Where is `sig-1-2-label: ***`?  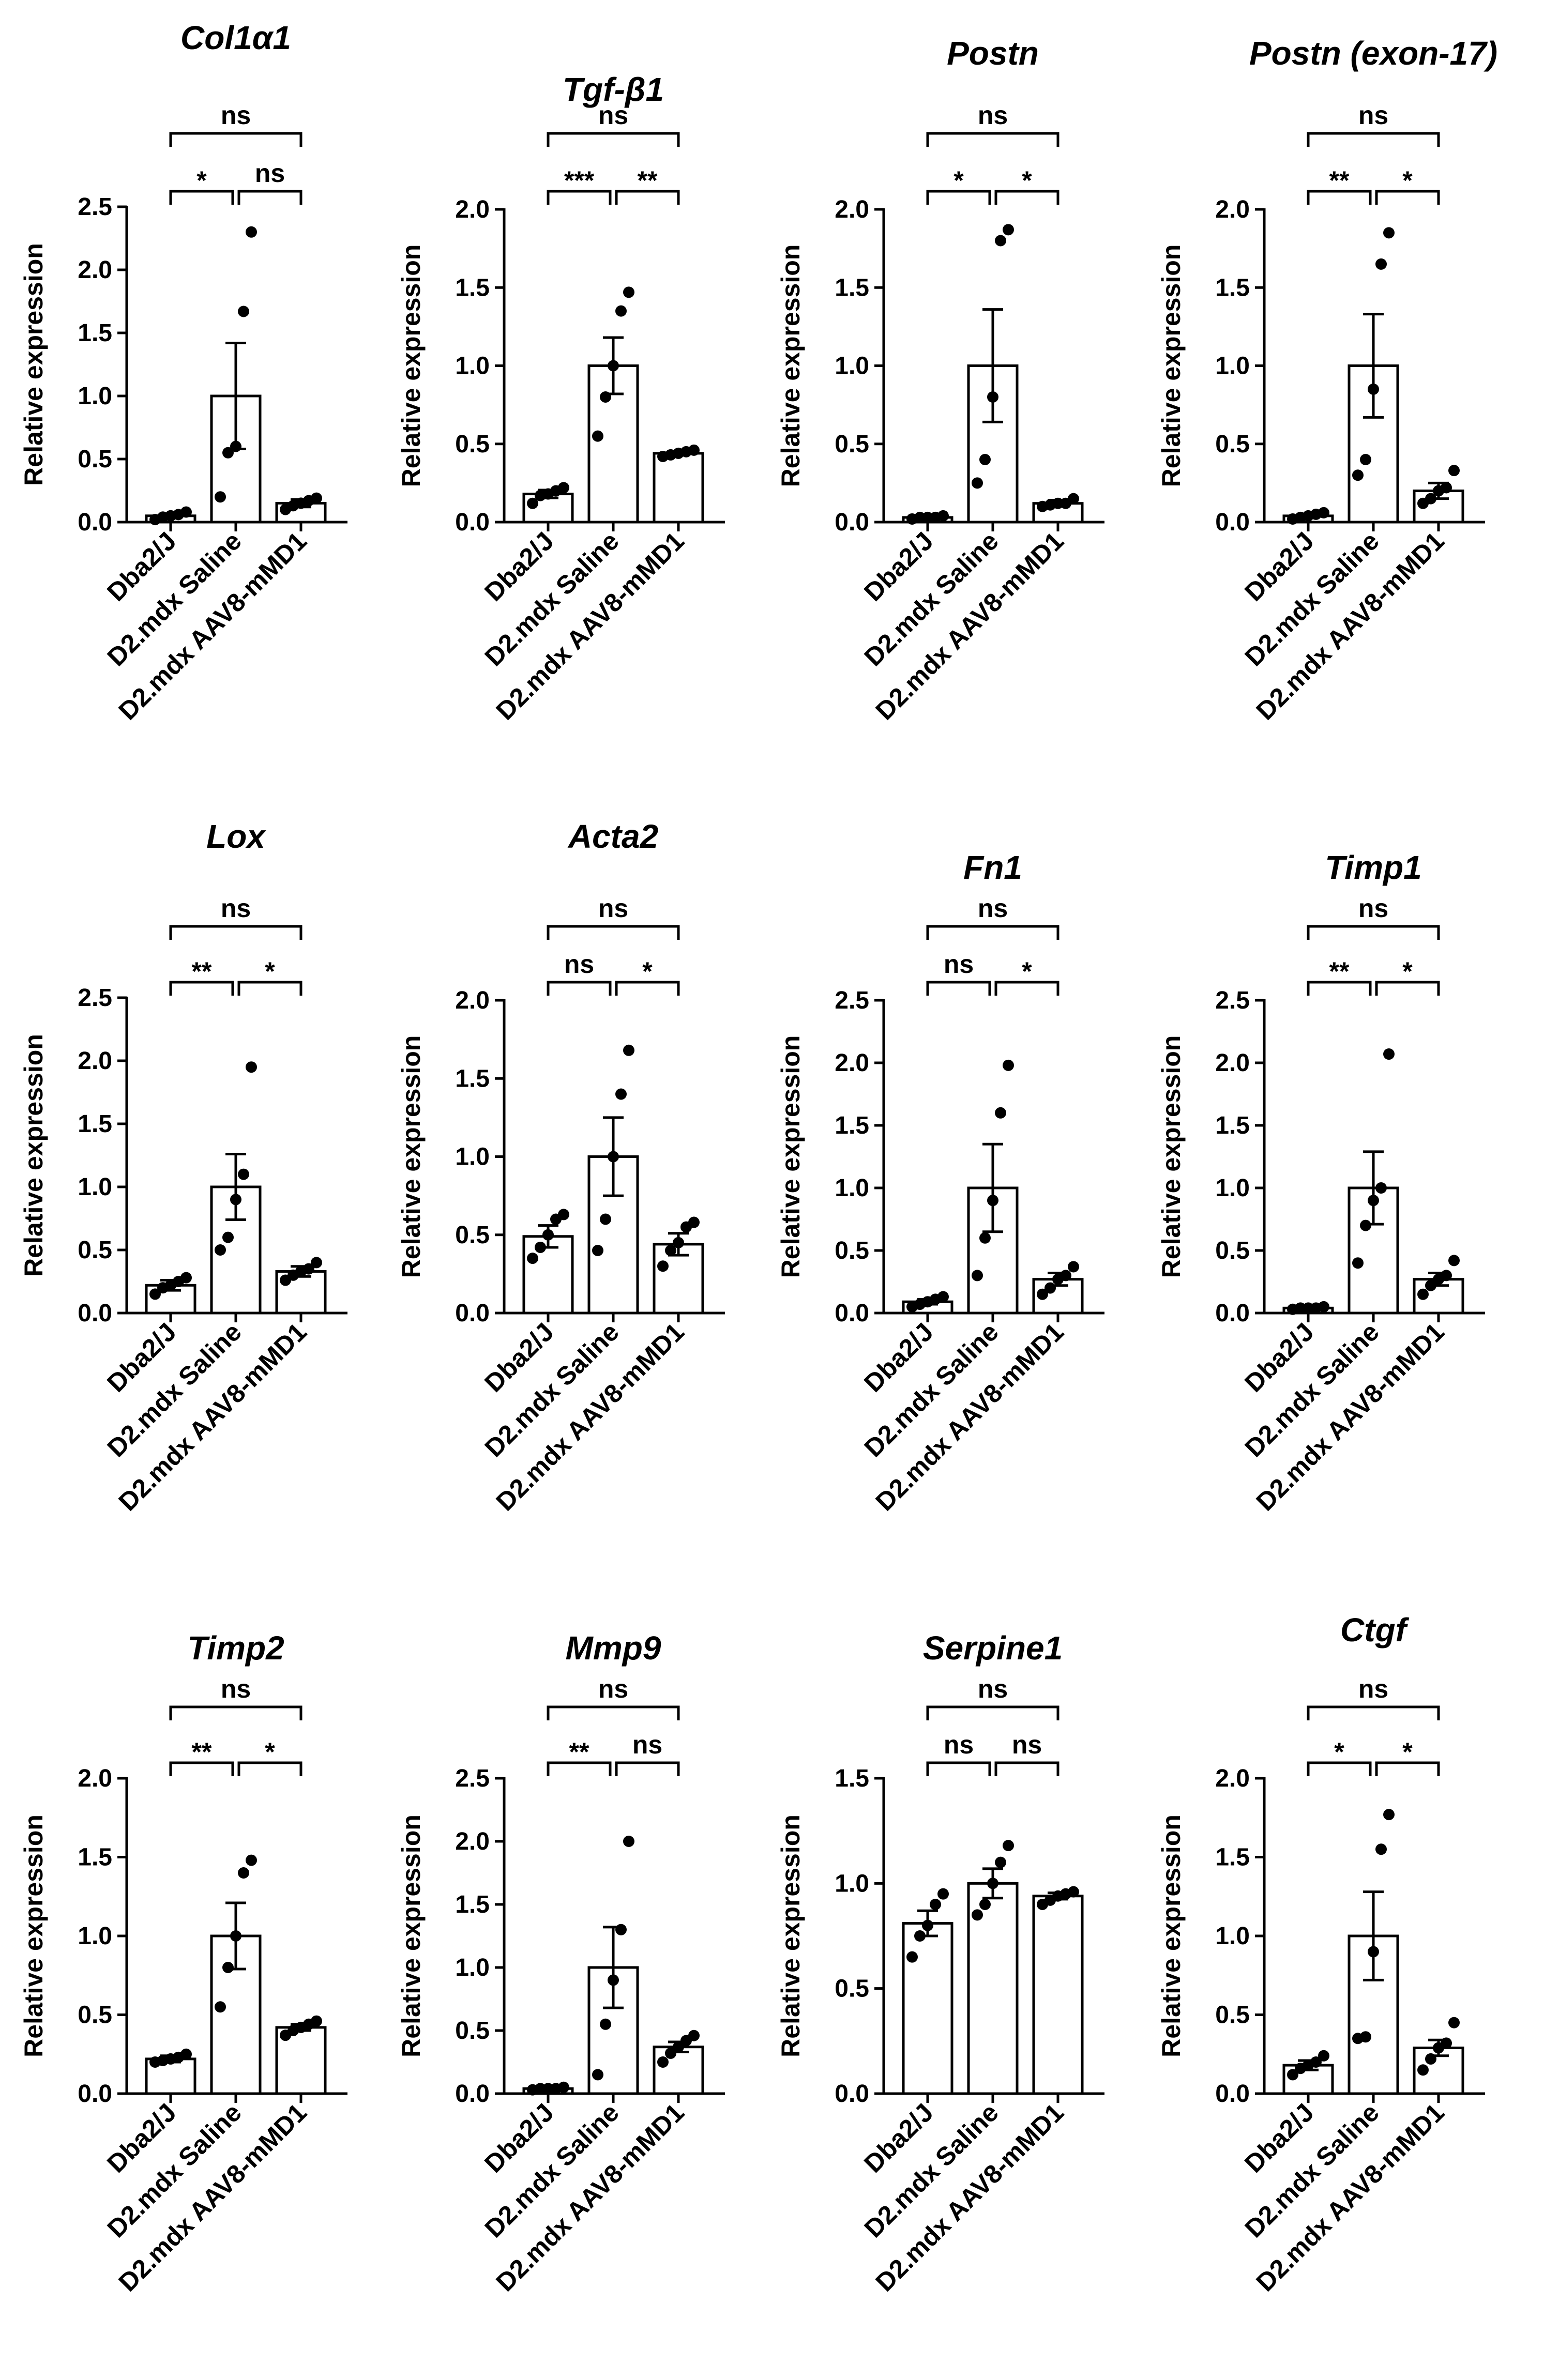
sig-1-2-label: *** is located at coordinates (579, 180).